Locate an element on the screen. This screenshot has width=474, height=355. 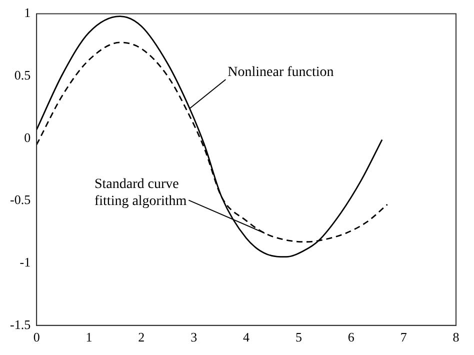
x-tick-label: 2 is located at coordinates (141, 337).